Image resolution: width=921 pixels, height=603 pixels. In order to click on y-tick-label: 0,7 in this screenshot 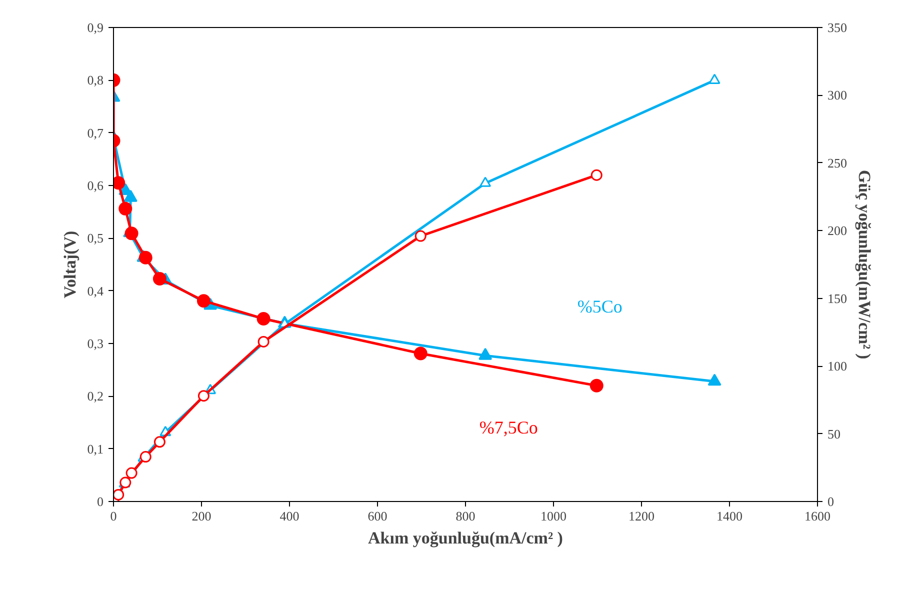, I will do `click(95, 132)`.